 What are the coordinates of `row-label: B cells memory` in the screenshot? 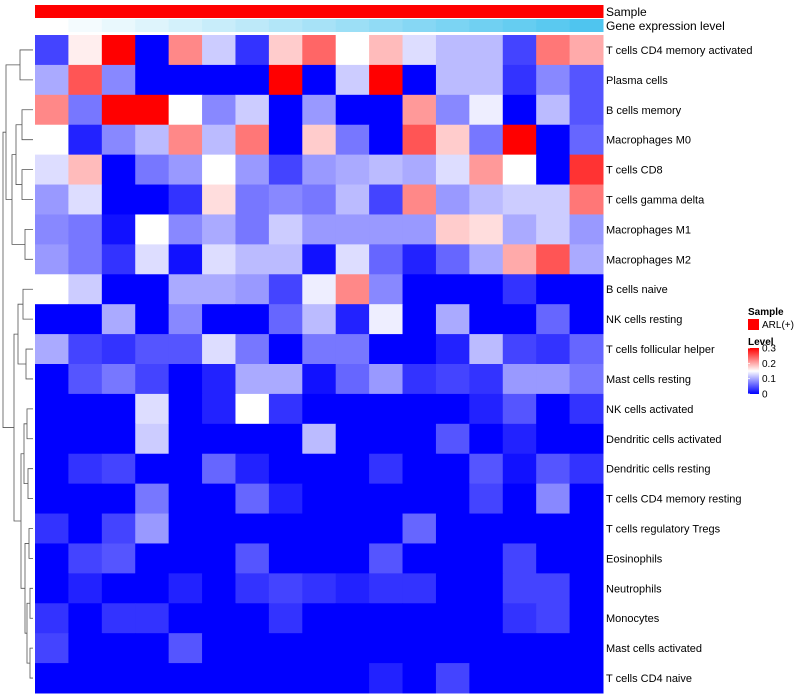 It's located at (644, 111).